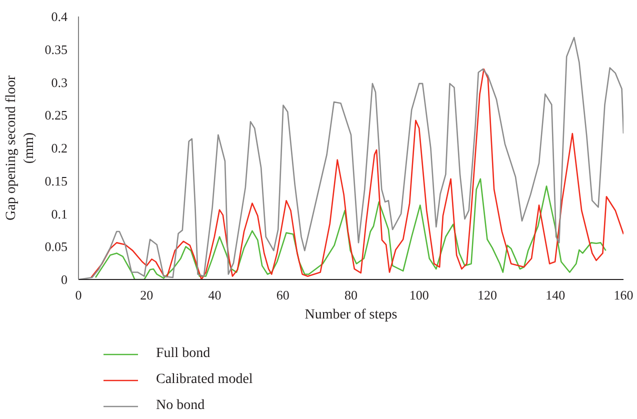 This screenshot has height=419, width=637. I want to click on x-tick-label: 20, so click(147, 295).